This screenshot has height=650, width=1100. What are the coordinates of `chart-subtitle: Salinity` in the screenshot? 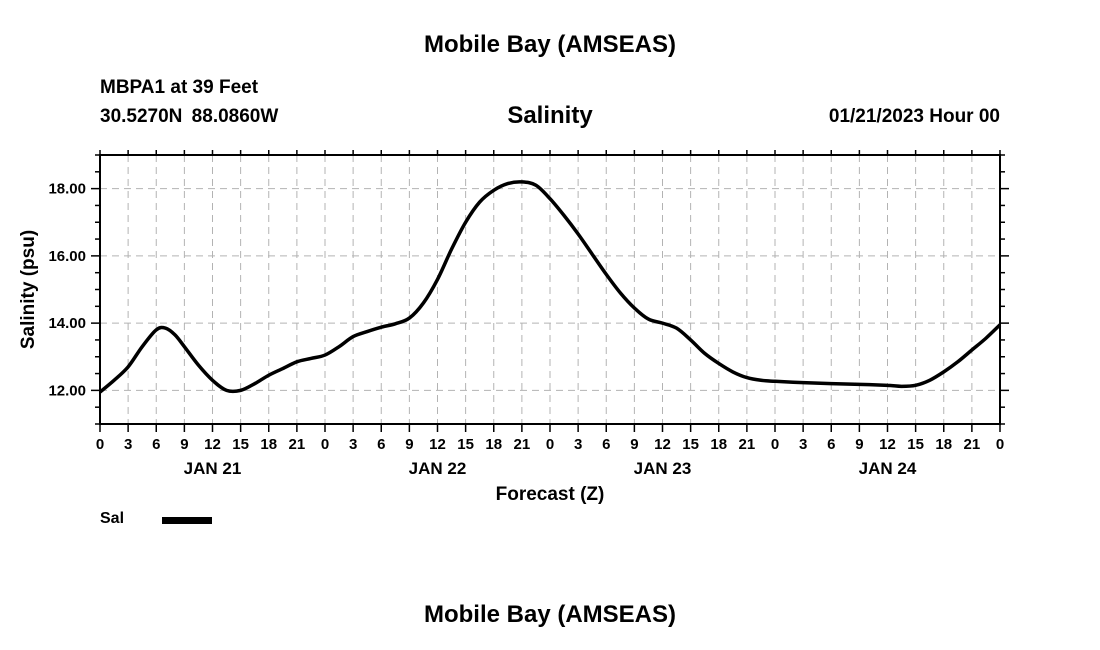 It's located at (550, 115).